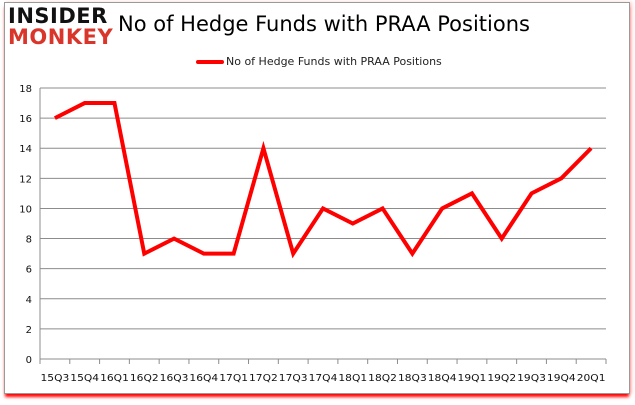 Image resolution: width=635 pixels, height=405 pixels. I want to click on x-tick-label: 15Q3, so click(55, 378).